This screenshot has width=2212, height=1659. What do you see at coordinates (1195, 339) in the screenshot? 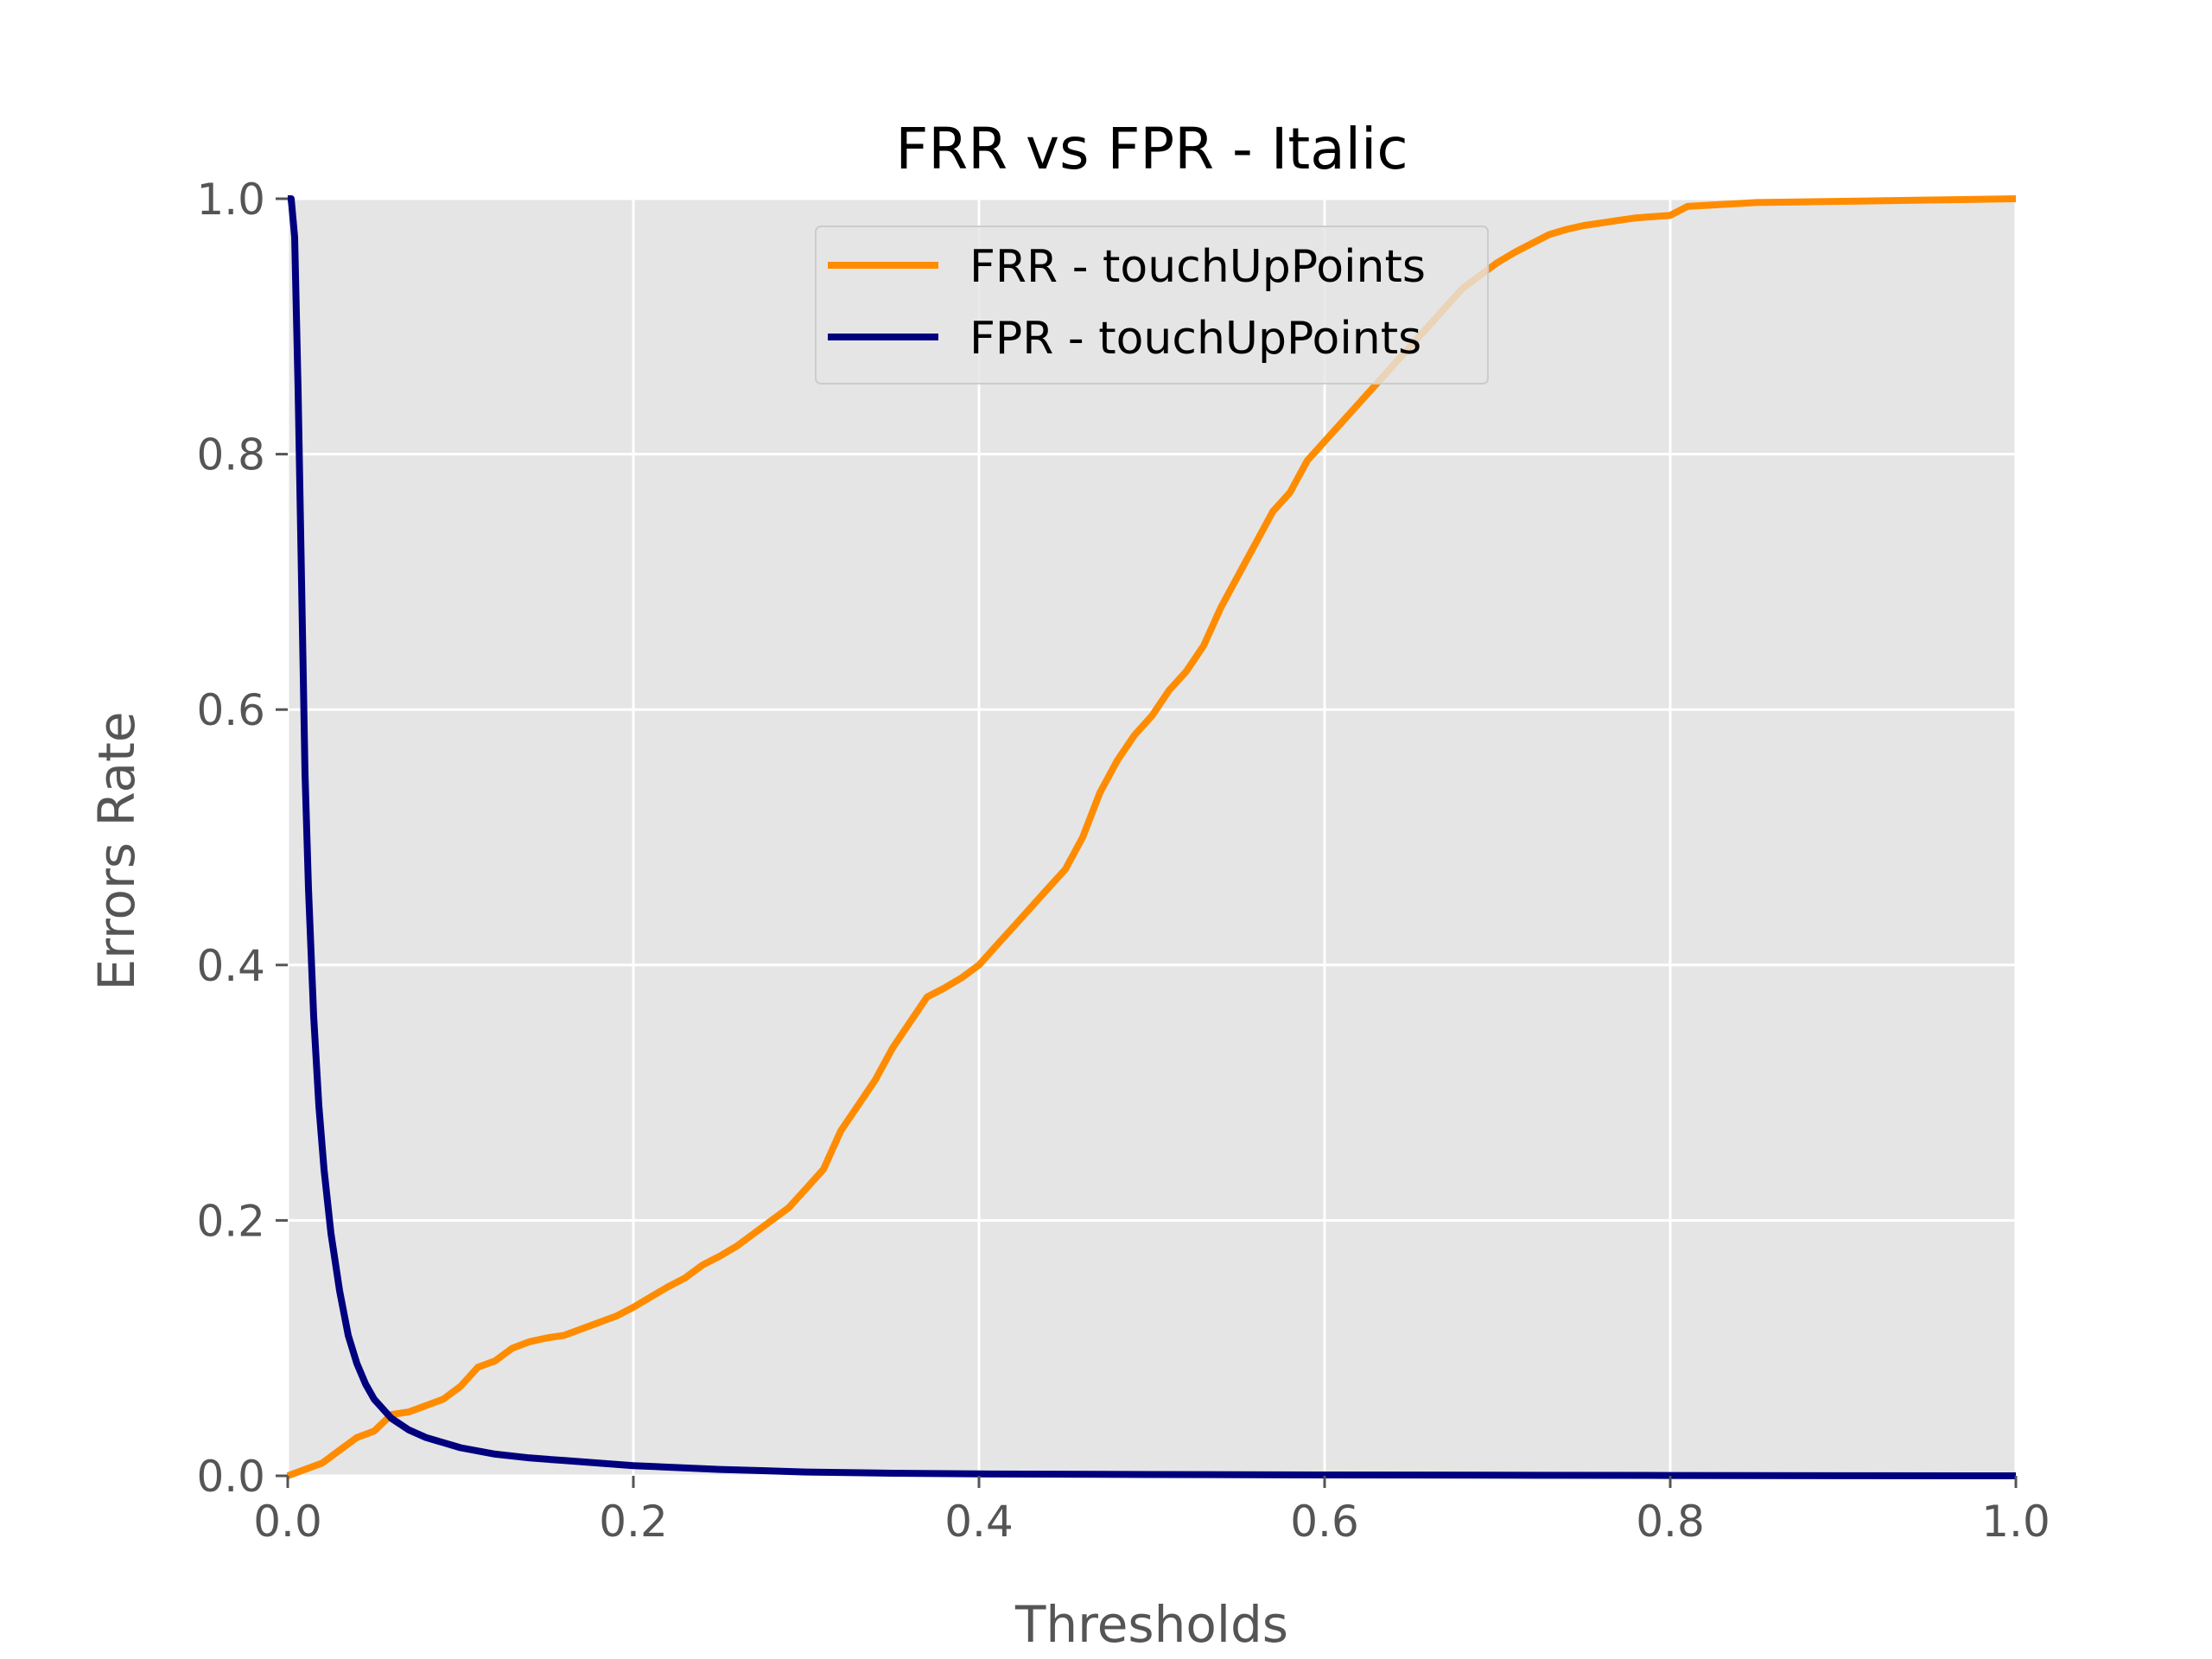
I see `legend-label-fpr: FPR - touchUpPoints` at bounding box center [1195, 339].